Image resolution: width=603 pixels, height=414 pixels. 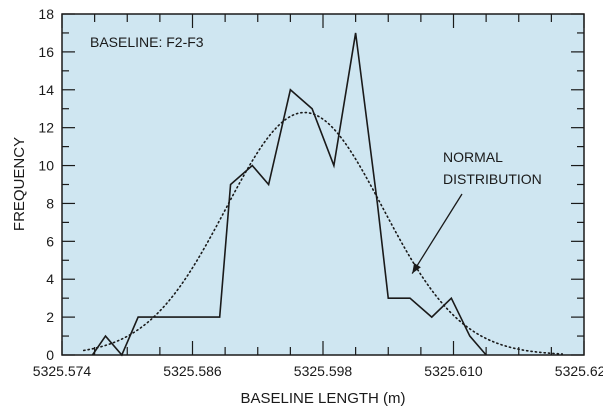 What do you see at coordinates (46, 128) in the screenshot?
I see `y-tick-label: 12` at bounding box center [46, 128].